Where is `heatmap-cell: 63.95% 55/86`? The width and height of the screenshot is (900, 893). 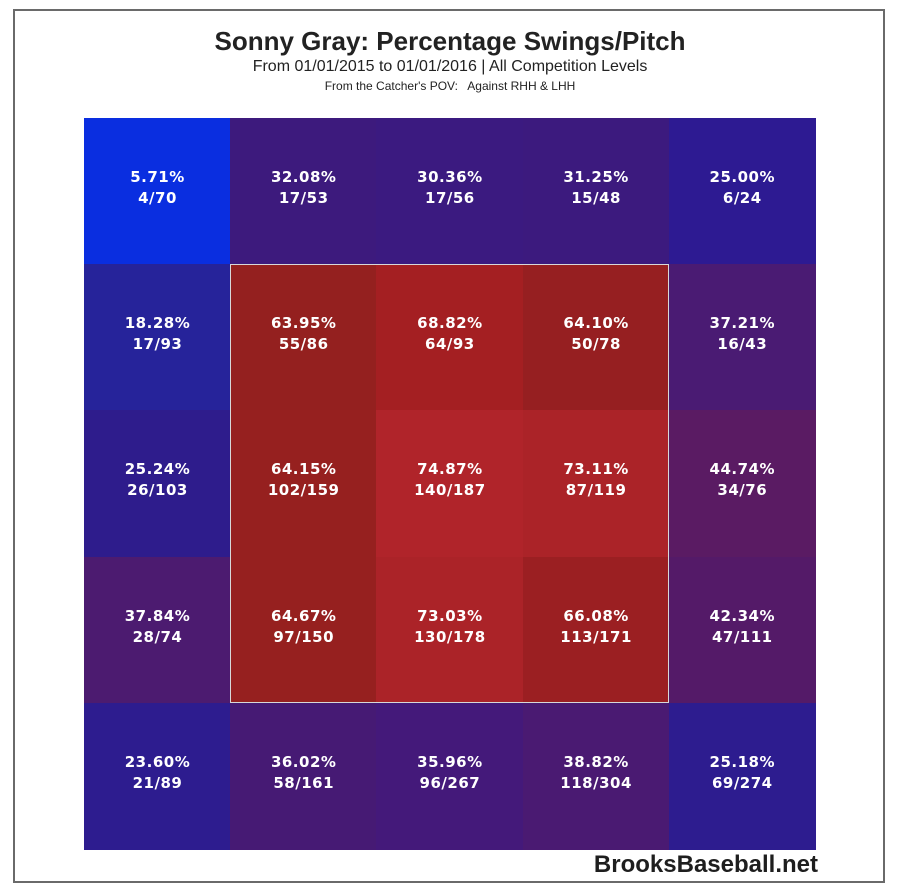
heatmap-cell: 63.95% 55/86 is located at coordinates (304, 338).